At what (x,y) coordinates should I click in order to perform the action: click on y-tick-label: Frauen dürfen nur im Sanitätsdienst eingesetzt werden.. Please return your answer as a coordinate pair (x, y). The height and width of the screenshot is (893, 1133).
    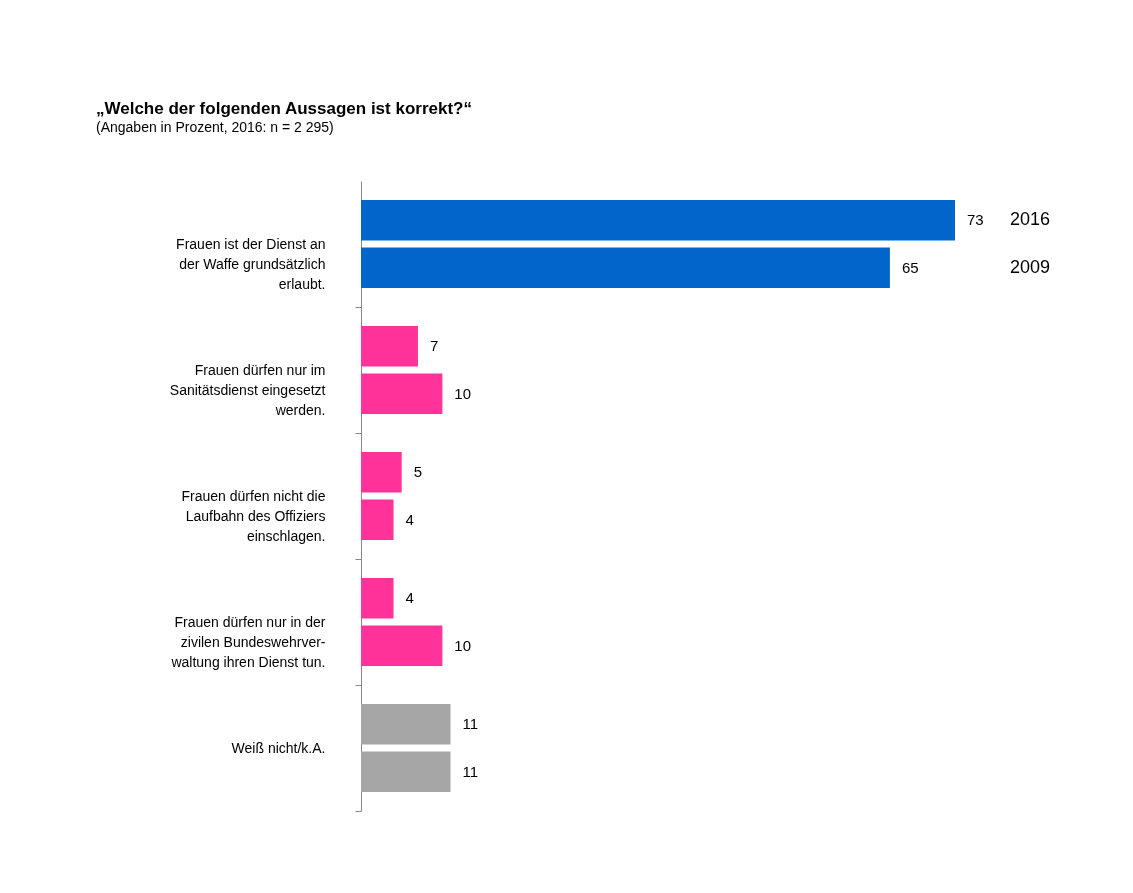
    Looking at the image, I should click on (247, 389).